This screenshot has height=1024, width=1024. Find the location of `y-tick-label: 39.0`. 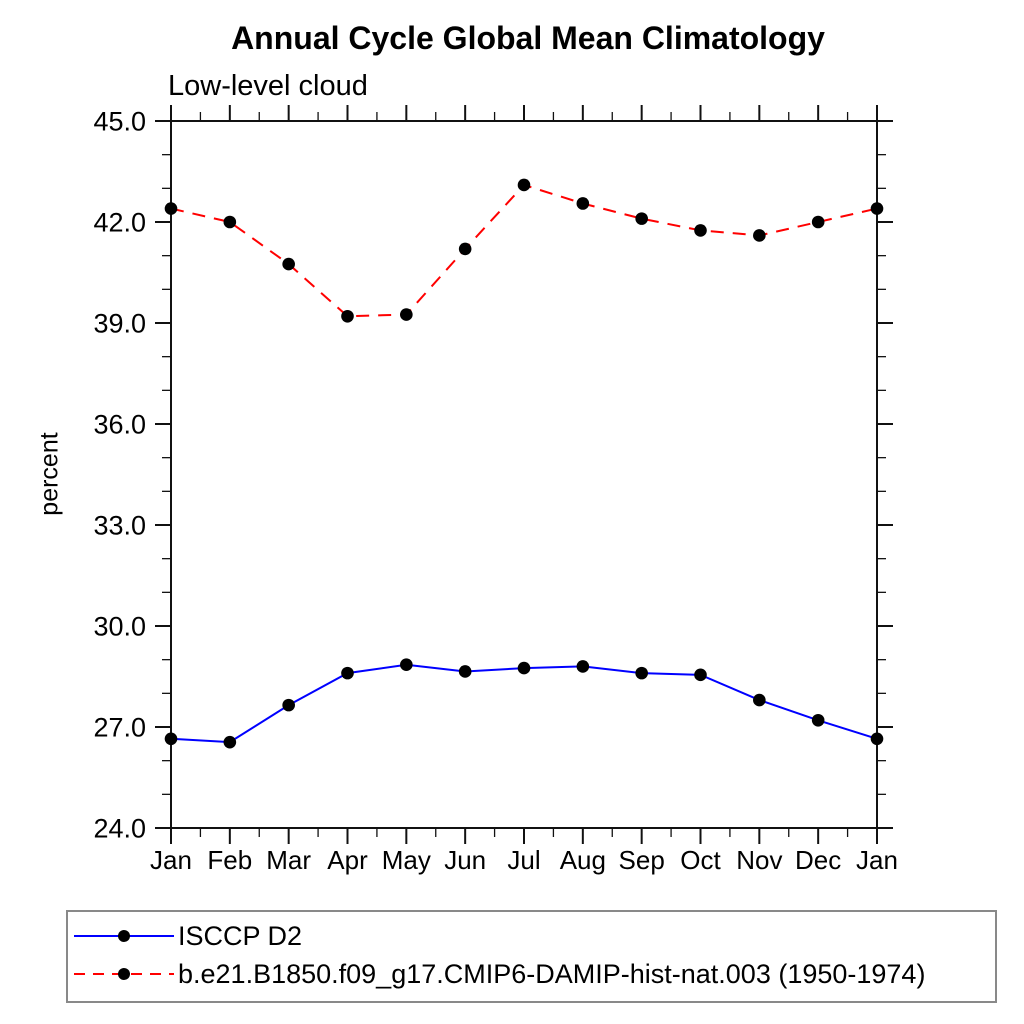

y-tick-label: 39.0 is located at coordinates (119, 324).